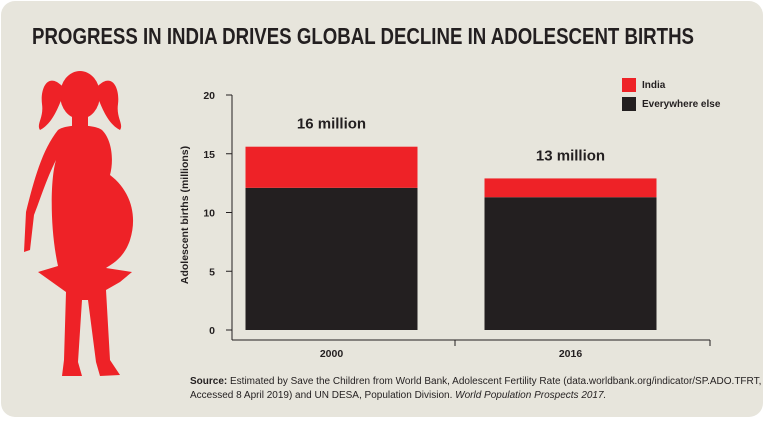  Describe the element at coordinates (571, 354) in the screenshot. I see `x-tick-label: 2016` at that location.